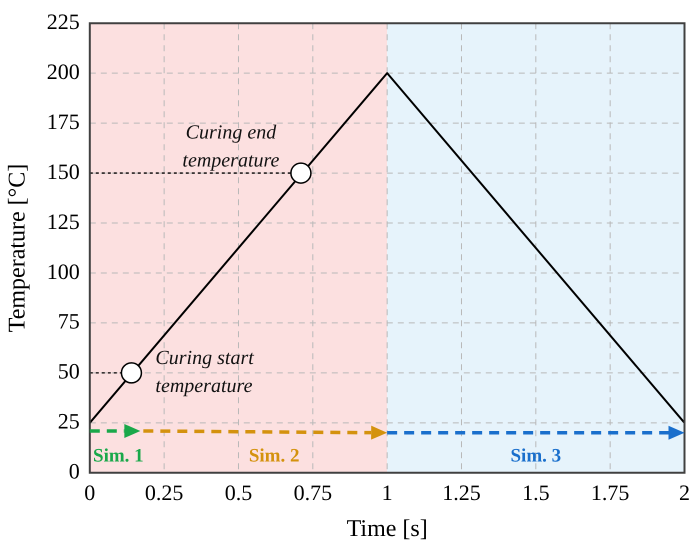 The width and height of the screenshot is (698, 548). I want to click on y-tick-label: 0, so click(74, 471).